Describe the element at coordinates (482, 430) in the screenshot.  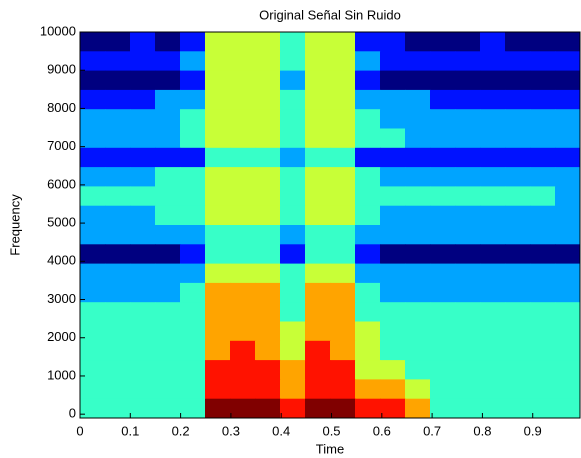
I see `x-tick-label: 0.8` at that location.